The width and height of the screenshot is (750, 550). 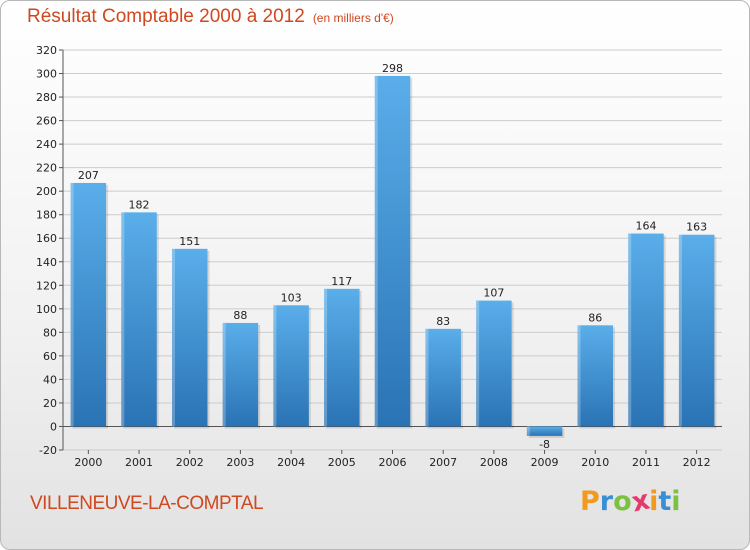 What do you see at coordinates (240, 374) in the screenshot?
I see `bar-2003` at bounding box center [240, 374].